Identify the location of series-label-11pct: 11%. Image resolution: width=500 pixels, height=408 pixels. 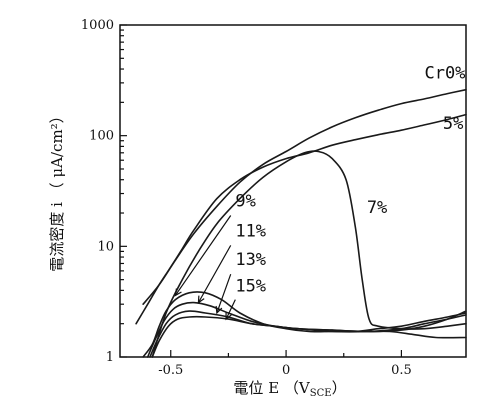
(250, 231).